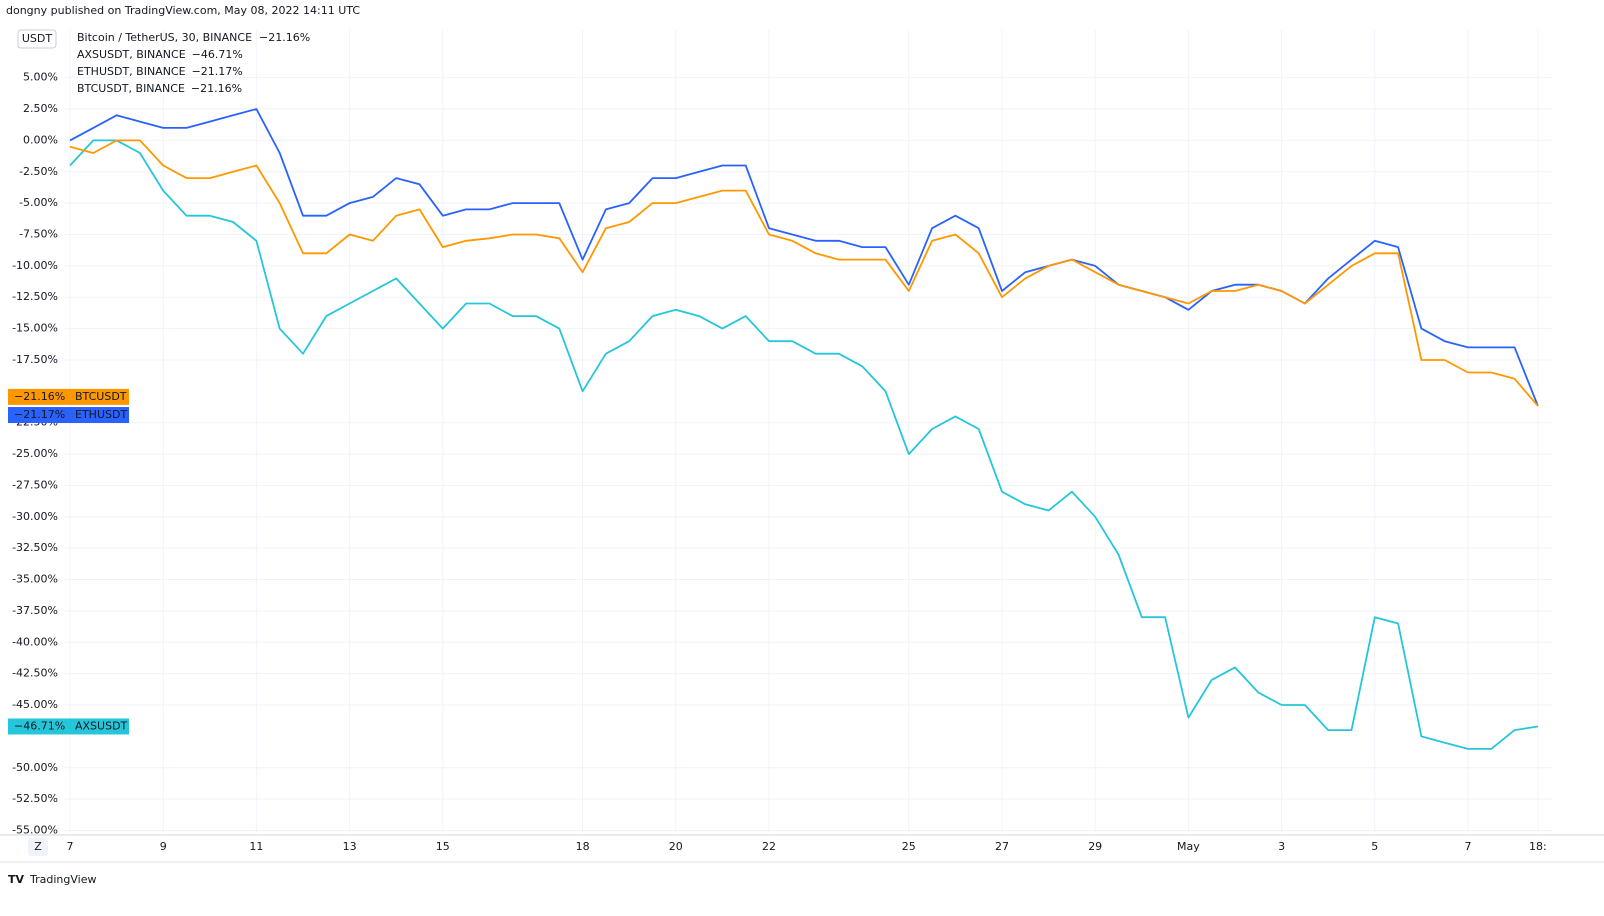 This screenshot has height=916, width=1604. What do you see at coordinates (35, 673) in the screenshot?
I see `y-tick-label: -42.50%` at bounding box center [35, 673].